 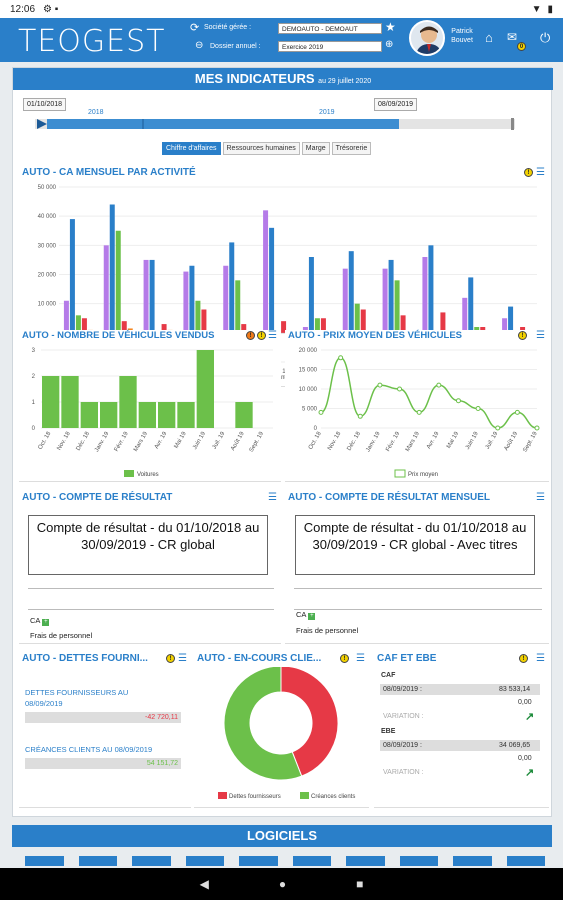 What do you see at coordinates (388, 731) in the screenshot?
I see `ebe-label: EBE` at bounding box center [388, 731].